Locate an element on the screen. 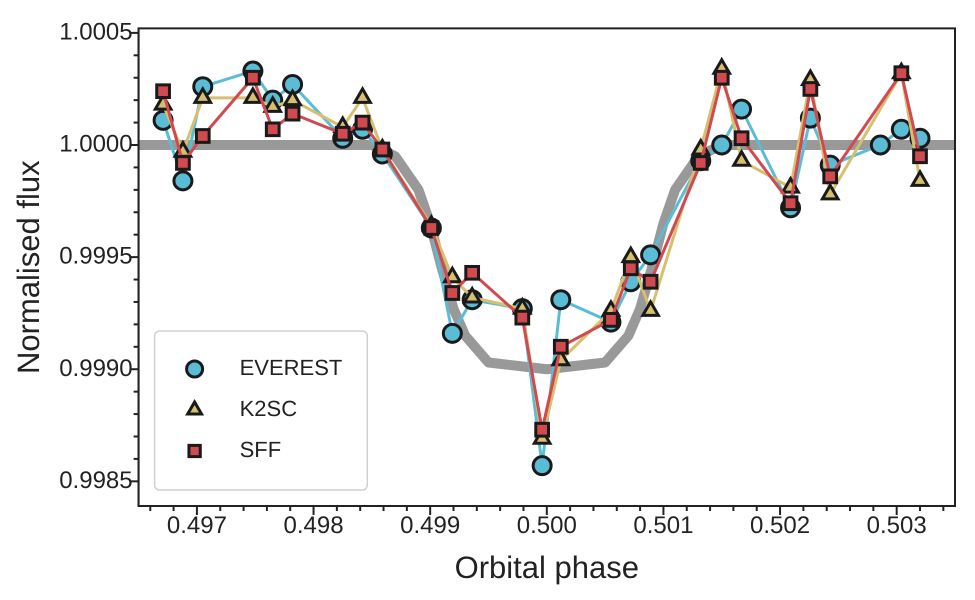 This screenshot has width=975, height=600. x-tick-label: 0.503 is located at coordinates (896, 526).